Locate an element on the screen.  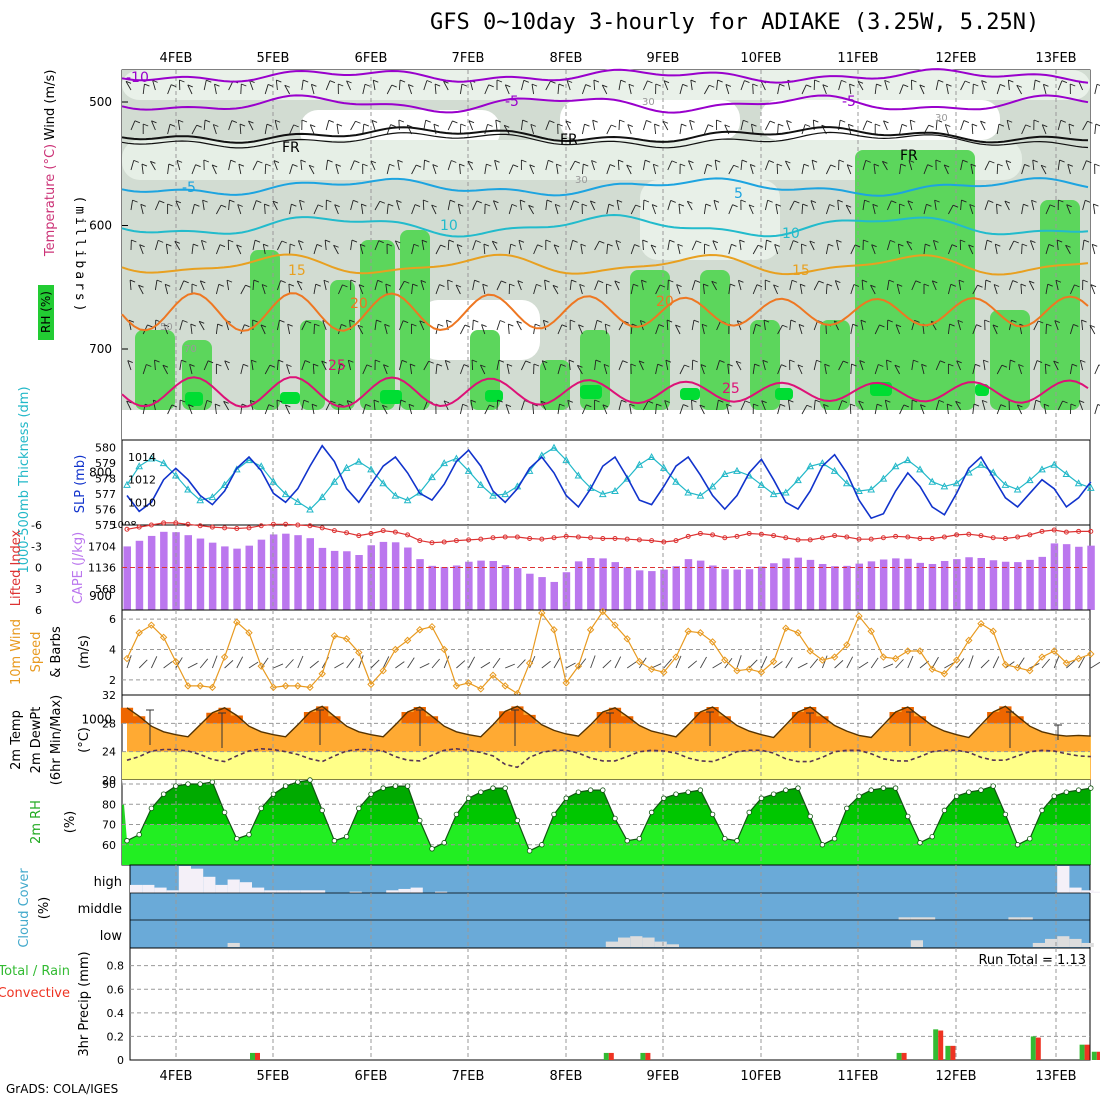
temp-area-top is located at coordinates (572, 715).